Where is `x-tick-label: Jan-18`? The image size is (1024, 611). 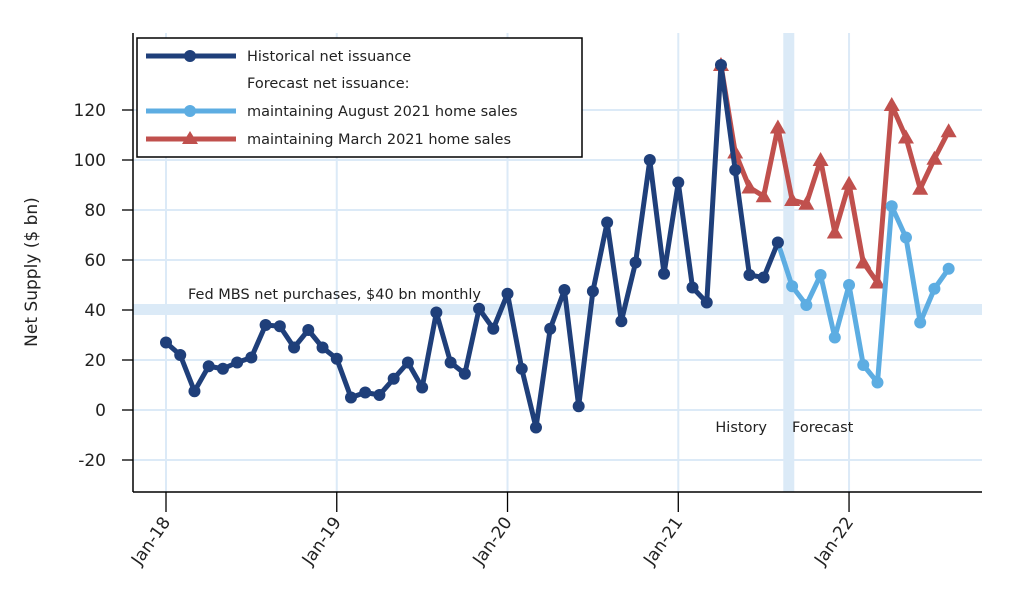 x-tick-label: Jan-18 is located at coordinates (151, 541).